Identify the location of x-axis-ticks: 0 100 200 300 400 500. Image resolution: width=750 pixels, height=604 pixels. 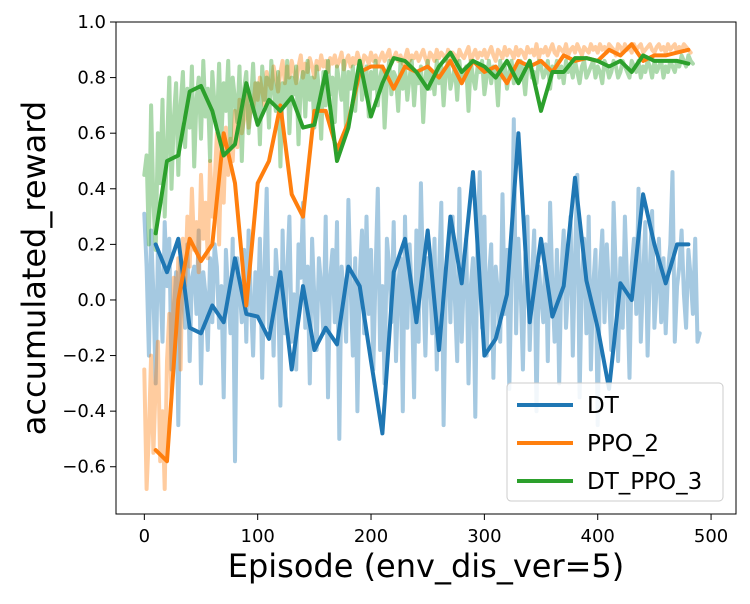
(433, 530).